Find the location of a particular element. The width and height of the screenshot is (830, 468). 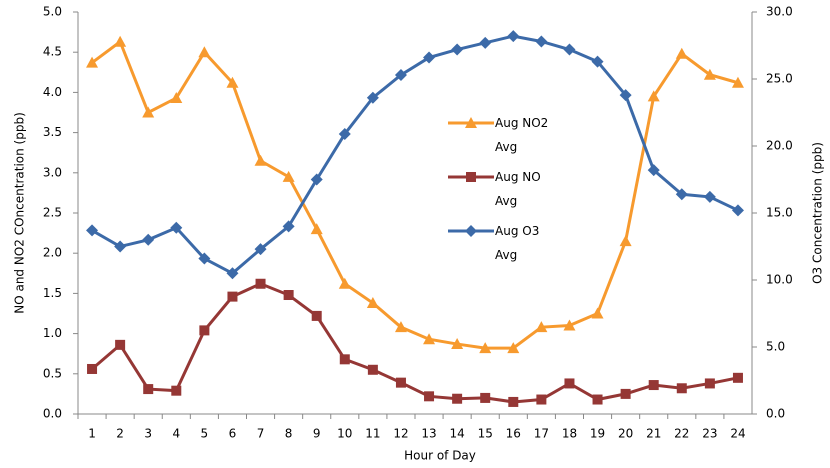

x-tick-label: 24 is located at coordinates (737, 434).